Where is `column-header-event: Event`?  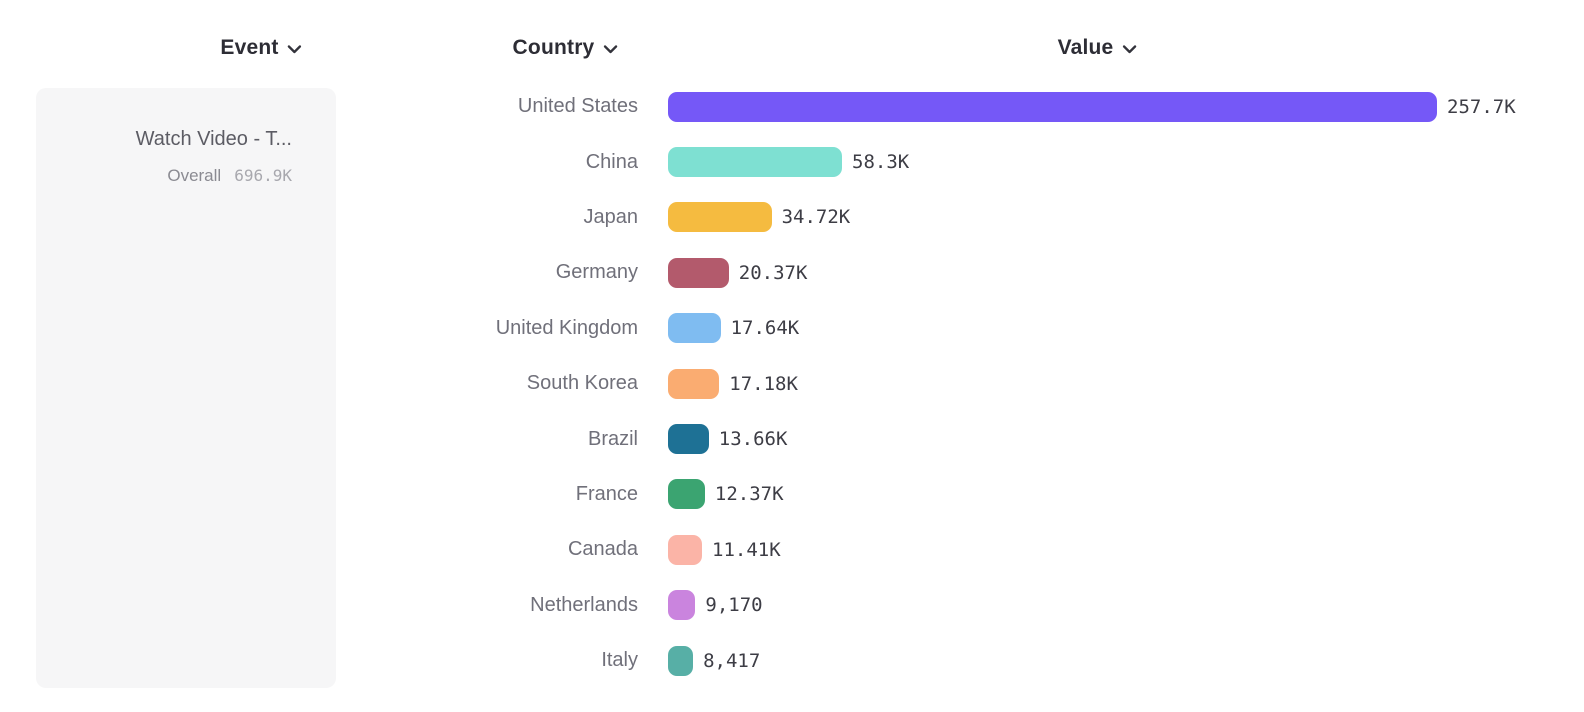
column-header-event: Event is located at coordinates (261, 48).